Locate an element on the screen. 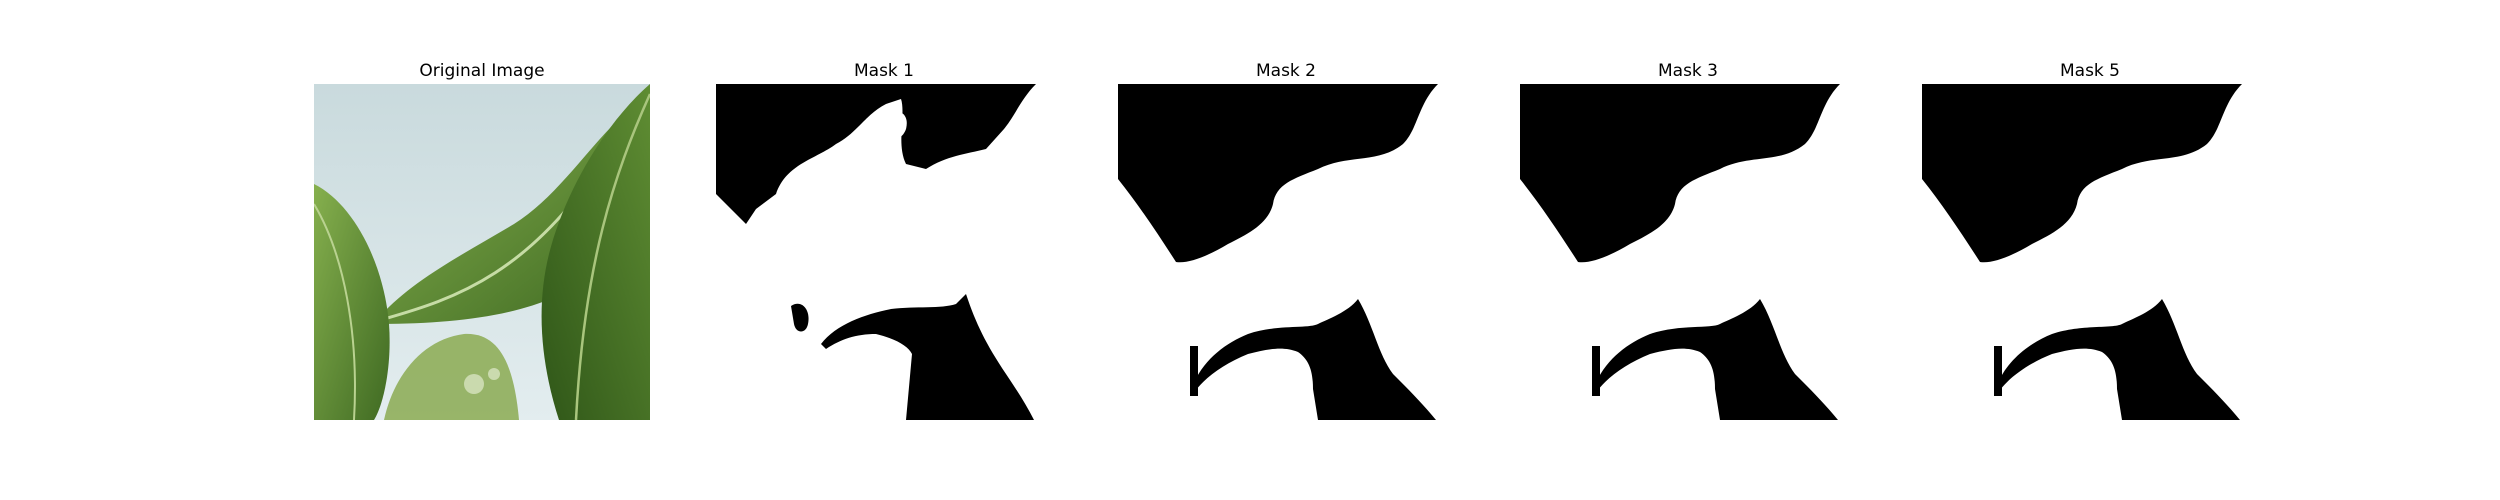 The image size is (2500, 500). panel-mask-2: Mask 2 is located at coordinates (1286, 239).